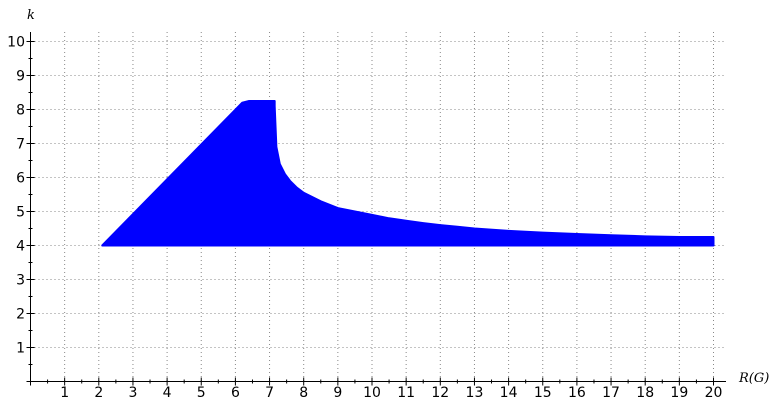 This screenshot has height=407, width=781. What do you see at coordinates (543, 393) in the screenshot?
I see `x-tick-label-15: 15` at bounding box center [543, 393].